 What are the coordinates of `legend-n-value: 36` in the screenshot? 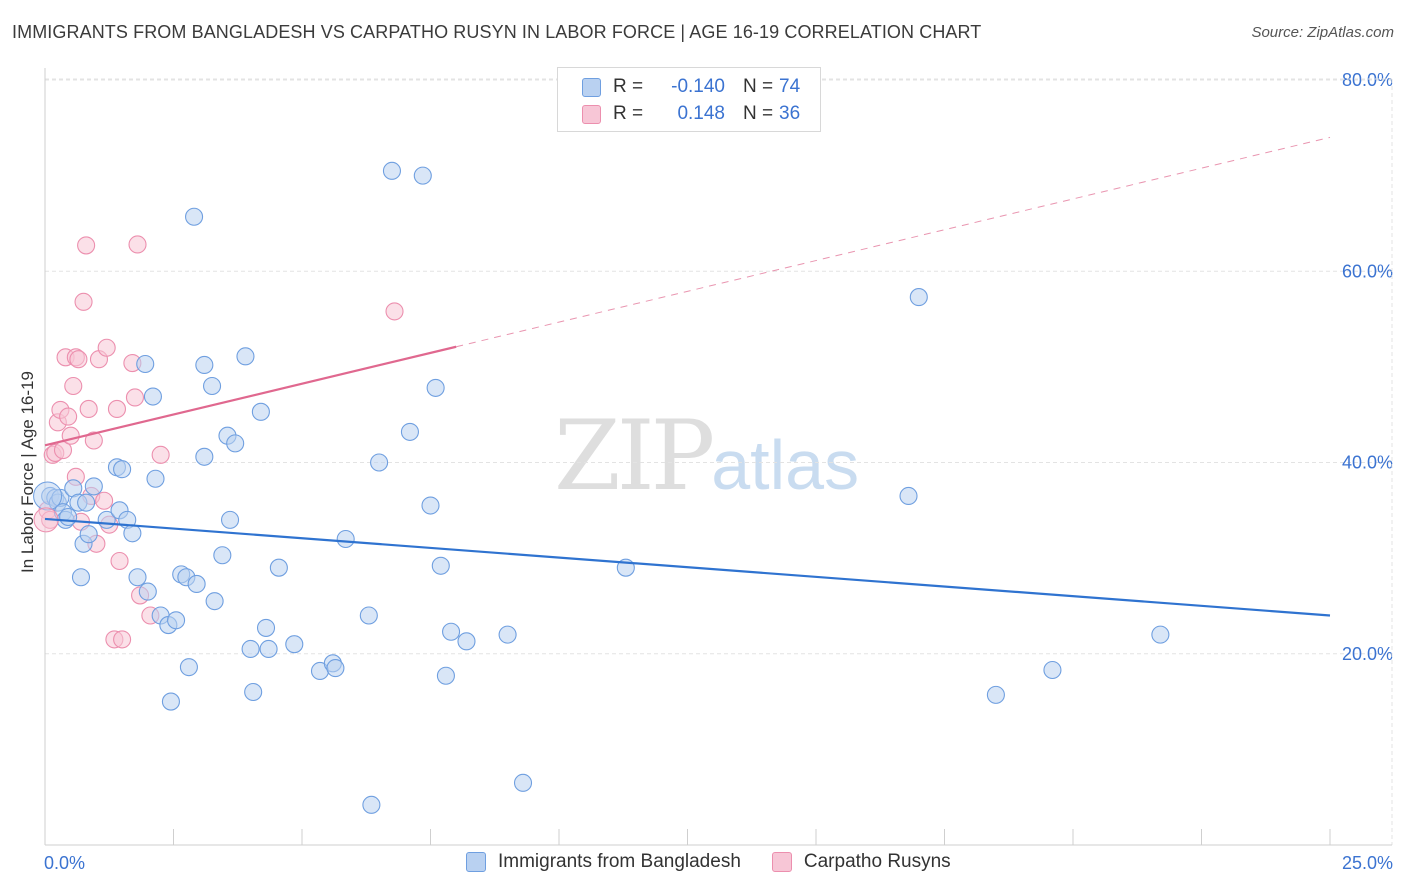 It's located at (790, 113).